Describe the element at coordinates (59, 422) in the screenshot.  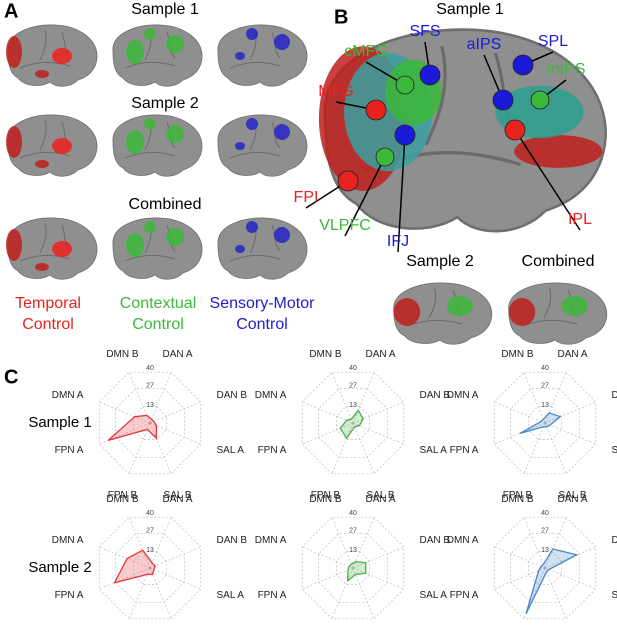
I see `row-label: Sample 1` at that location.